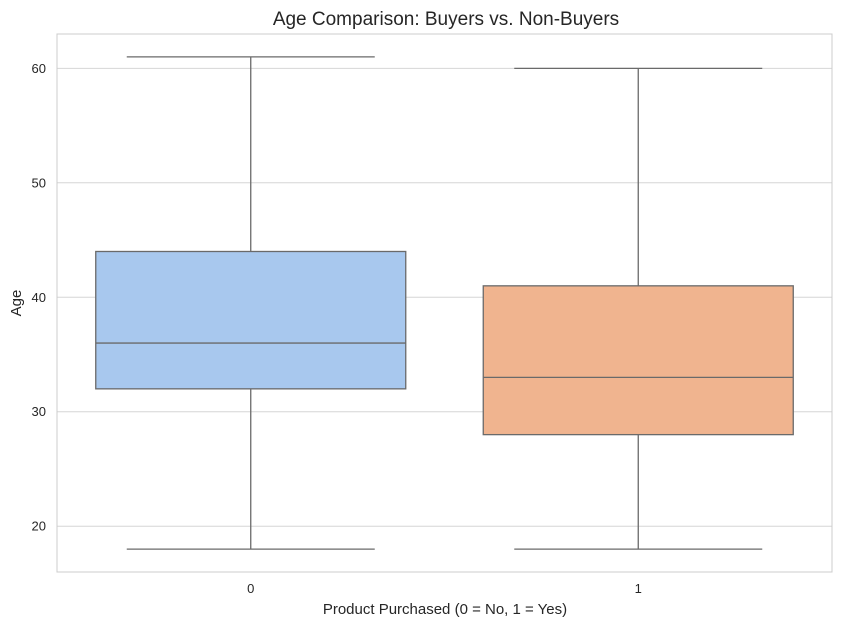 This screenshot has width=842, height=627. Describe the element at coordinates (16, 303) in the screenshot. I see `y-axis-label: Age` at that location.